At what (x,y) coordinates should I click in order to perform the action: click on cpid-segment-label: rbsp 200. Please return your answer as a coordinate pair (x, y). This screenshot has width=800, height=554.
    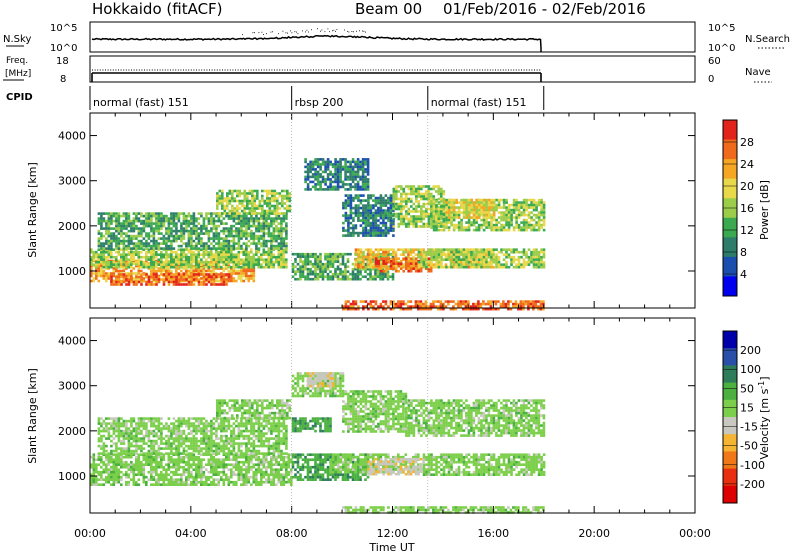
    Looking at the image, I should click on (319, 102).